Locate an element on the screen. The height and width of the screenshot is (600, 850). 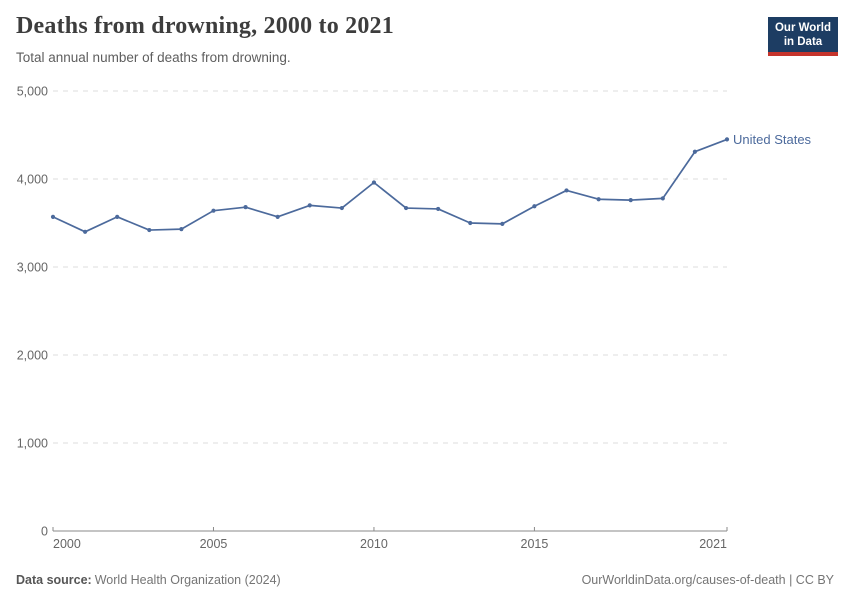
owid-logo-line1: Our World is located at coordinates (802, 28).